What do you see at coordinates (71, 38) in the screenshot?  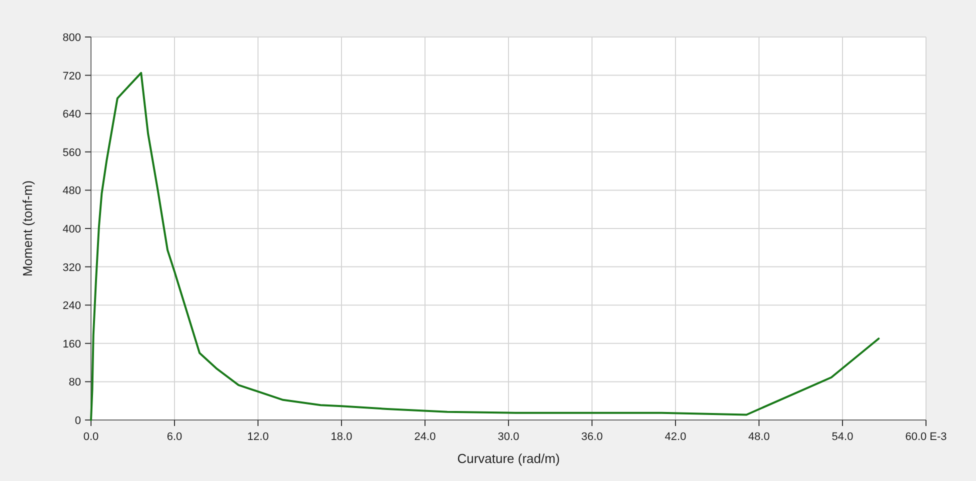 I see `y-tick-label: 800` at bounding box center [71, 38].